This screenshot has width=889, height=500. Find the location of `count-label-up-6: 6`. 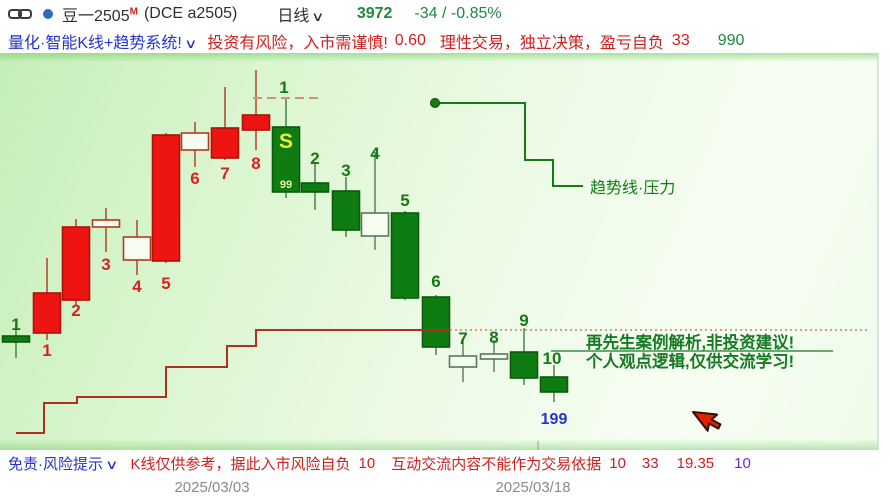

count-label-up-6: 6 is located at coordinates (194, 178).